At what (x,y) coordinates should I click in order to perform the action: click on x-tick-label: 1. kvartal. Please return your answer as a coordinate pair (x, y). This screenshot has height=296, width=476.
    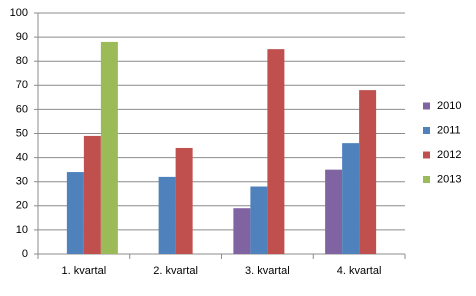
    Looking at the image, I should click on (84, 271).